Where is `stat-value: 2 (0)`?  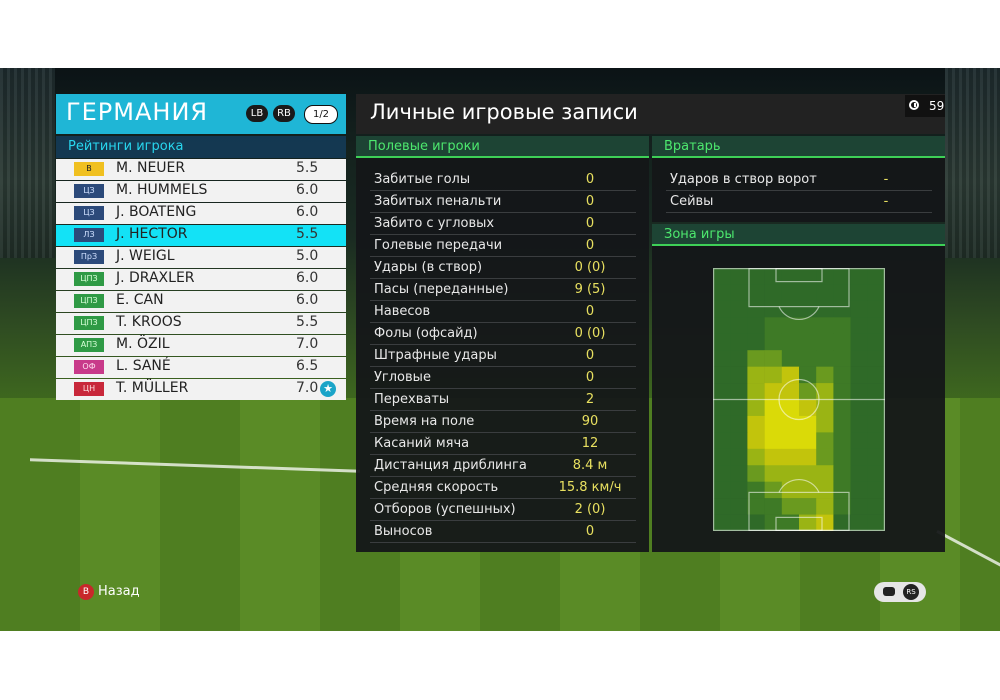
stat-value: 2 (0) is located at coordinates (590, 509).